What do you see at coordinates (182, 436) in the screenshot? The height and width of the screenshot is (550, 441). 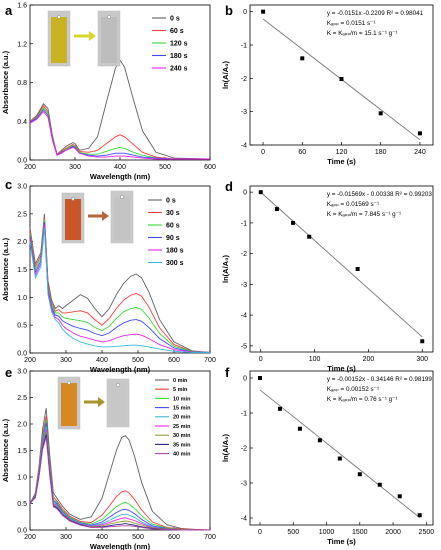 I see `legend-label: 30 min` at bounding box center [182, 436].